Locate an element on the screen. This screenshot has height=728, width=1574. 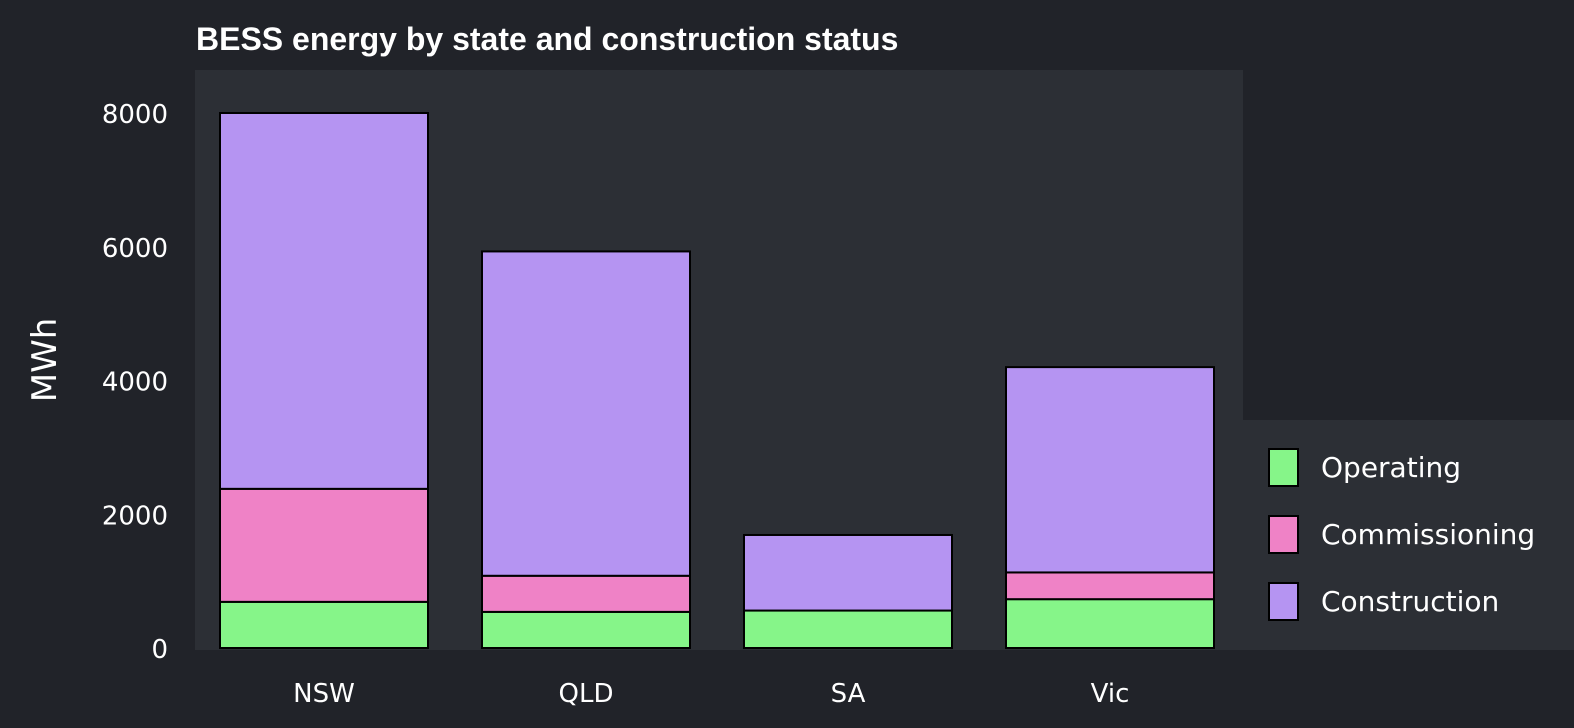
legend-swatch-operating is located at coordinates (1283, 467).